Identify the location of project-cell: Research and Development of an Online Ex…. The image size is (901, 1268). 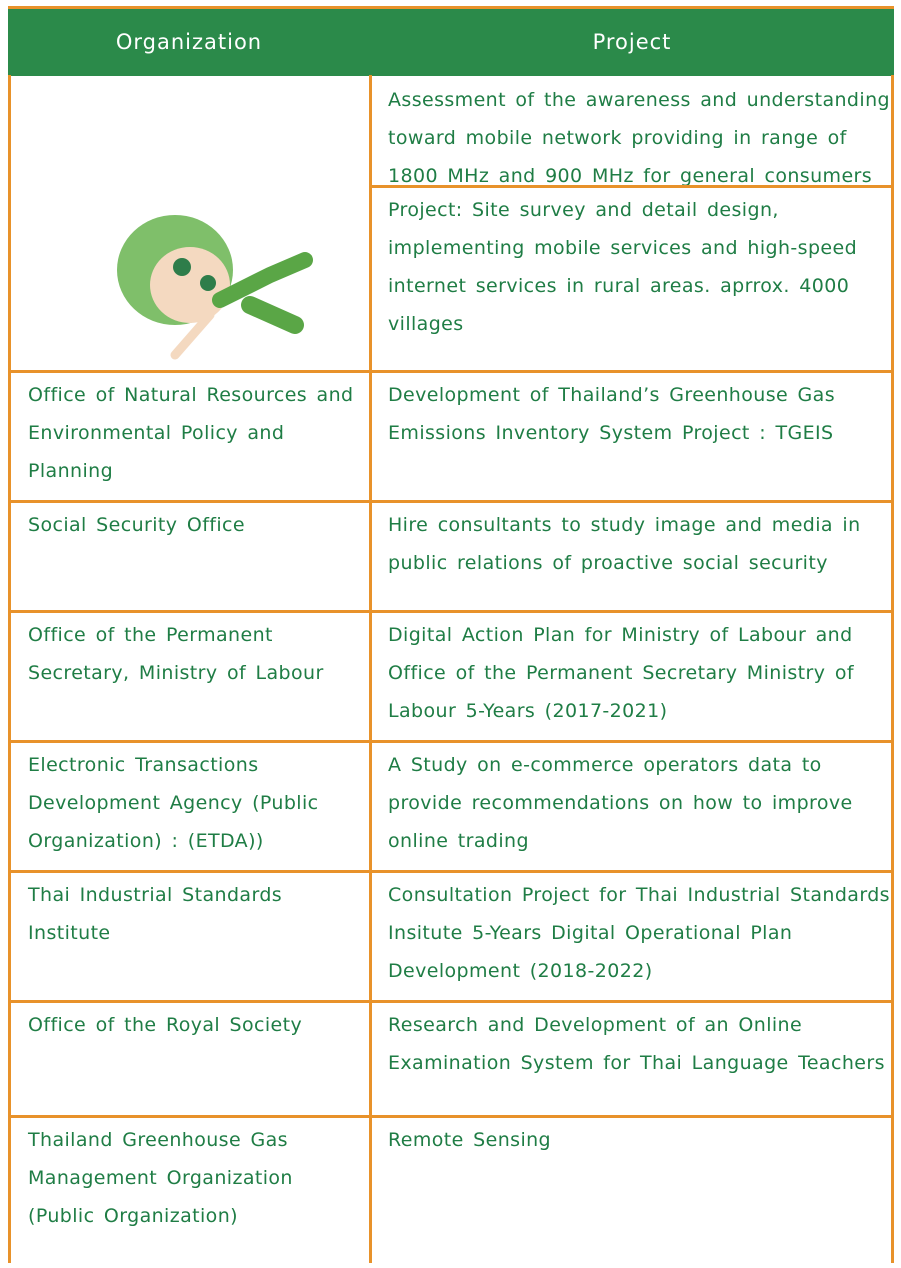
(636, 1044).